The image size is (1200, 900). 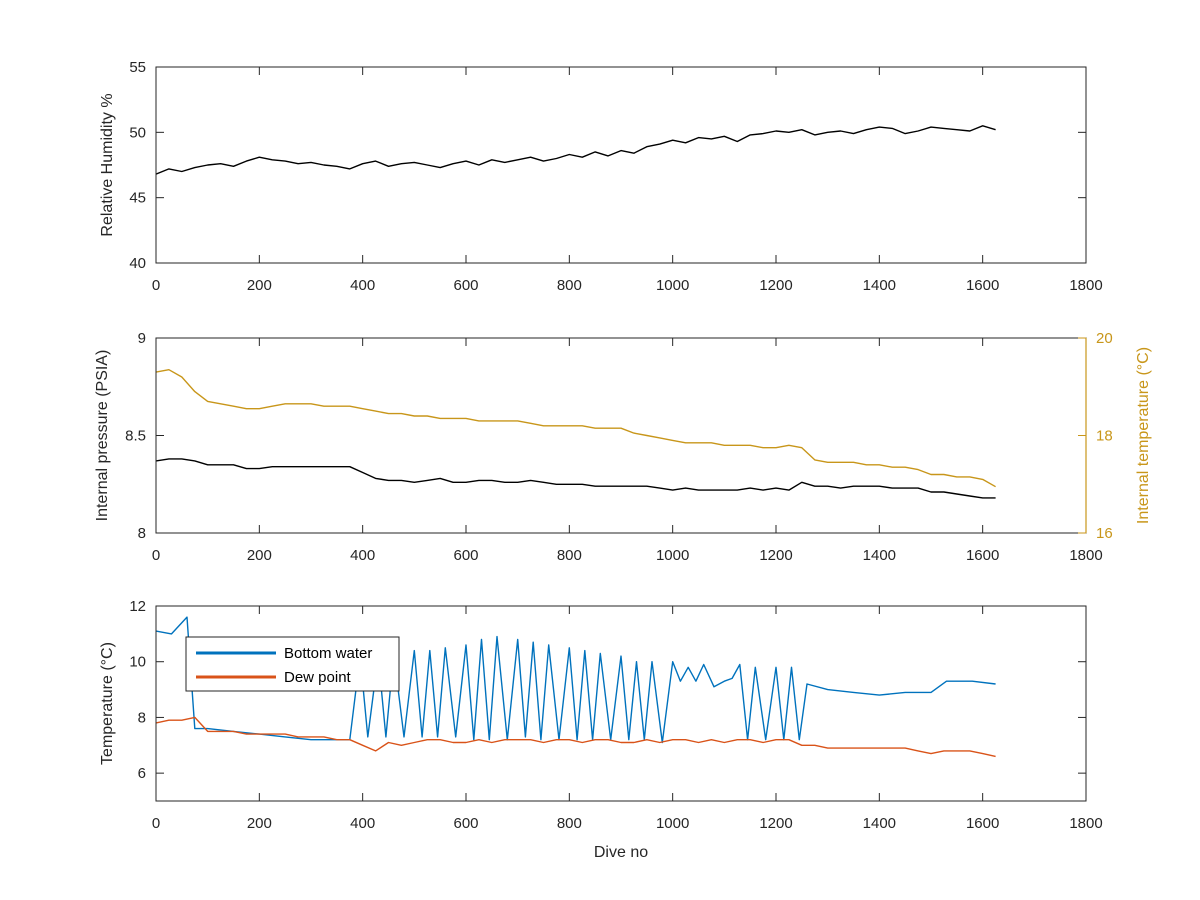 What do you see at coordinates (102, 436) in the screenshot?
I see `y-axis-label: Internal pressure (PSIA)` at bounding box center [102, 436].